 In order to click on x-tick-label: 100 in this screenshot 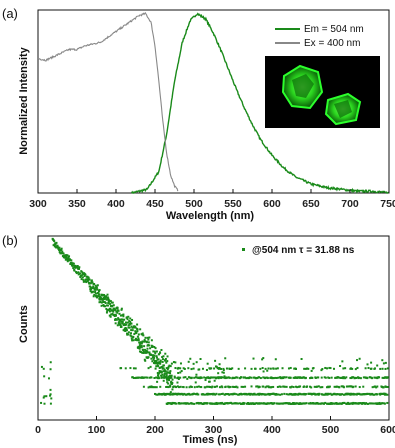, I will do `click(97, 430)`.